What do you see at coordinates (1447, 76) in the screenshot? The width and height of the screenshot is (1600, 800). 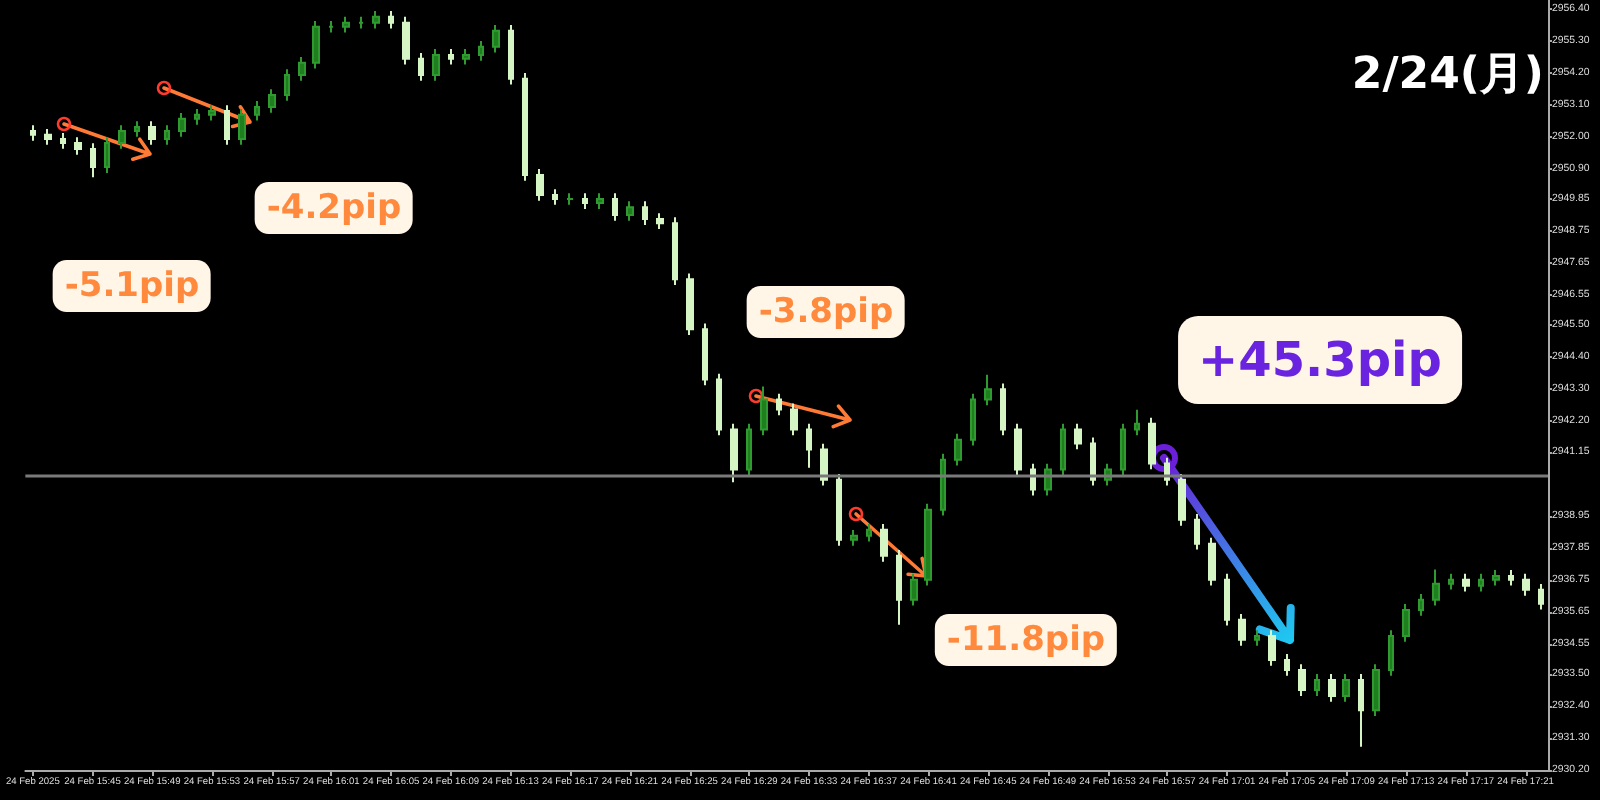 I see `text: 2/24(月)` at bounding box center [1447, 76].